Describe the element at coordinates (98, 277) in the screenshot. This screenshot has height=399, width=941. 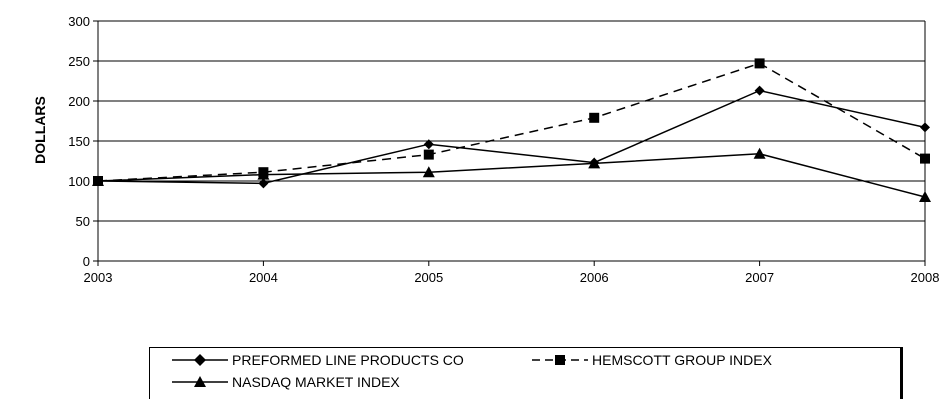
I see `x-tick-label: 2003` at that location.